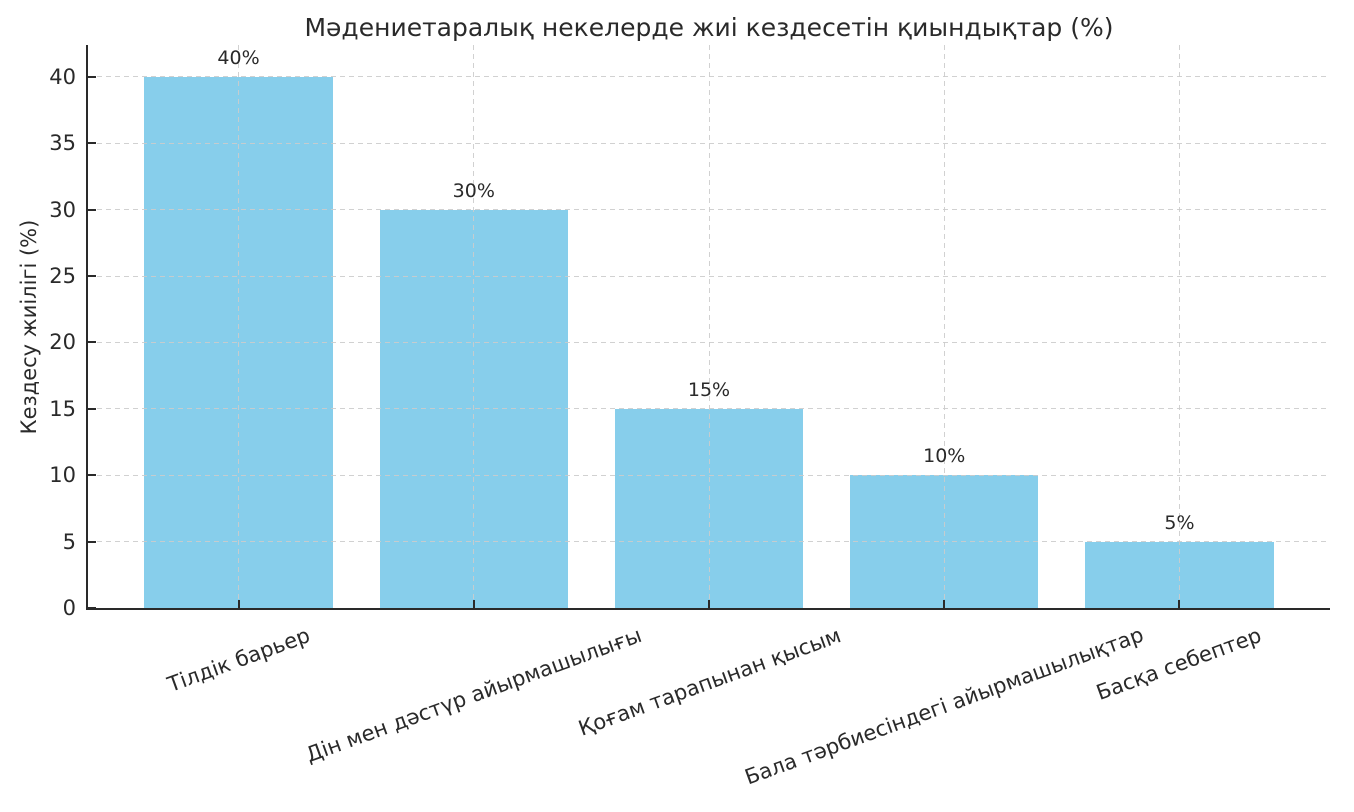 The image size is (1354, 812). What do you see at coordinates (474, 694) in the screenshot?
I see `x-tick-label: Дін мен дәстүр айырмашылығы` at bounding box center [474, 694].